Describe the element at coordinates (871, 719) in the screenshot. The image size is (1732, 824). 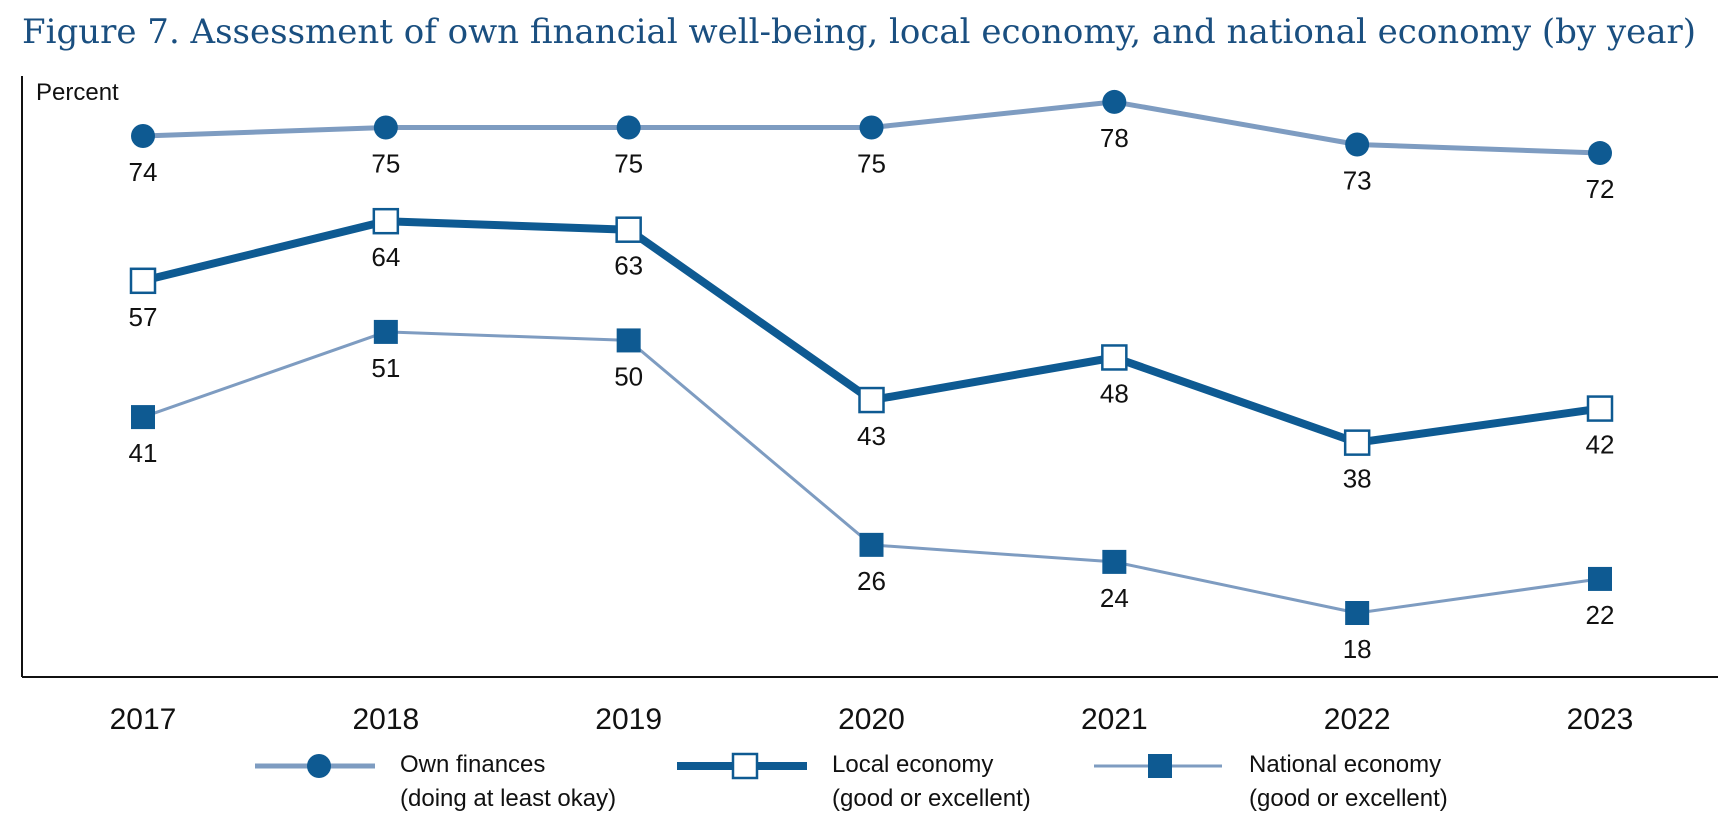
I see `x-tick-label: 2020` at that location.